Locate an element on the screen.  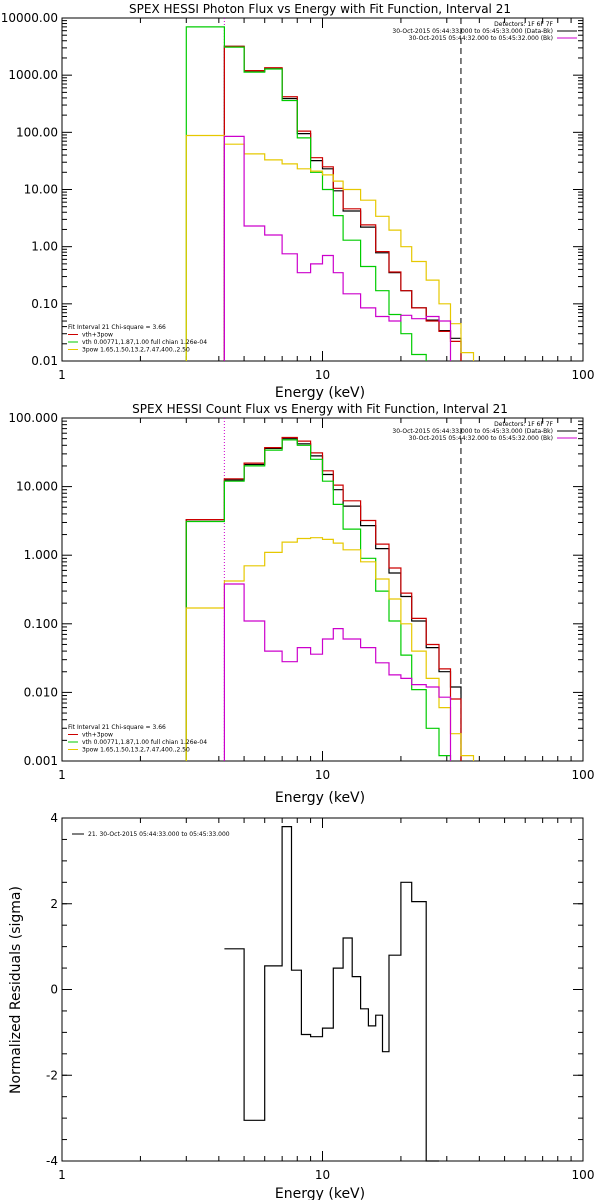
y-tick-label: 10.000 is located at coordinates (37, 487).